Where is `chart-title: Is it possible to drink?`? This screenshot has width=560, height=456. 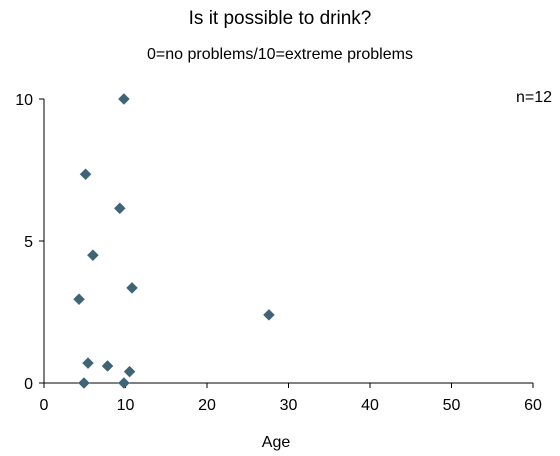
chart-title: Is it possible to drink? is located at coordinates (280, 18).